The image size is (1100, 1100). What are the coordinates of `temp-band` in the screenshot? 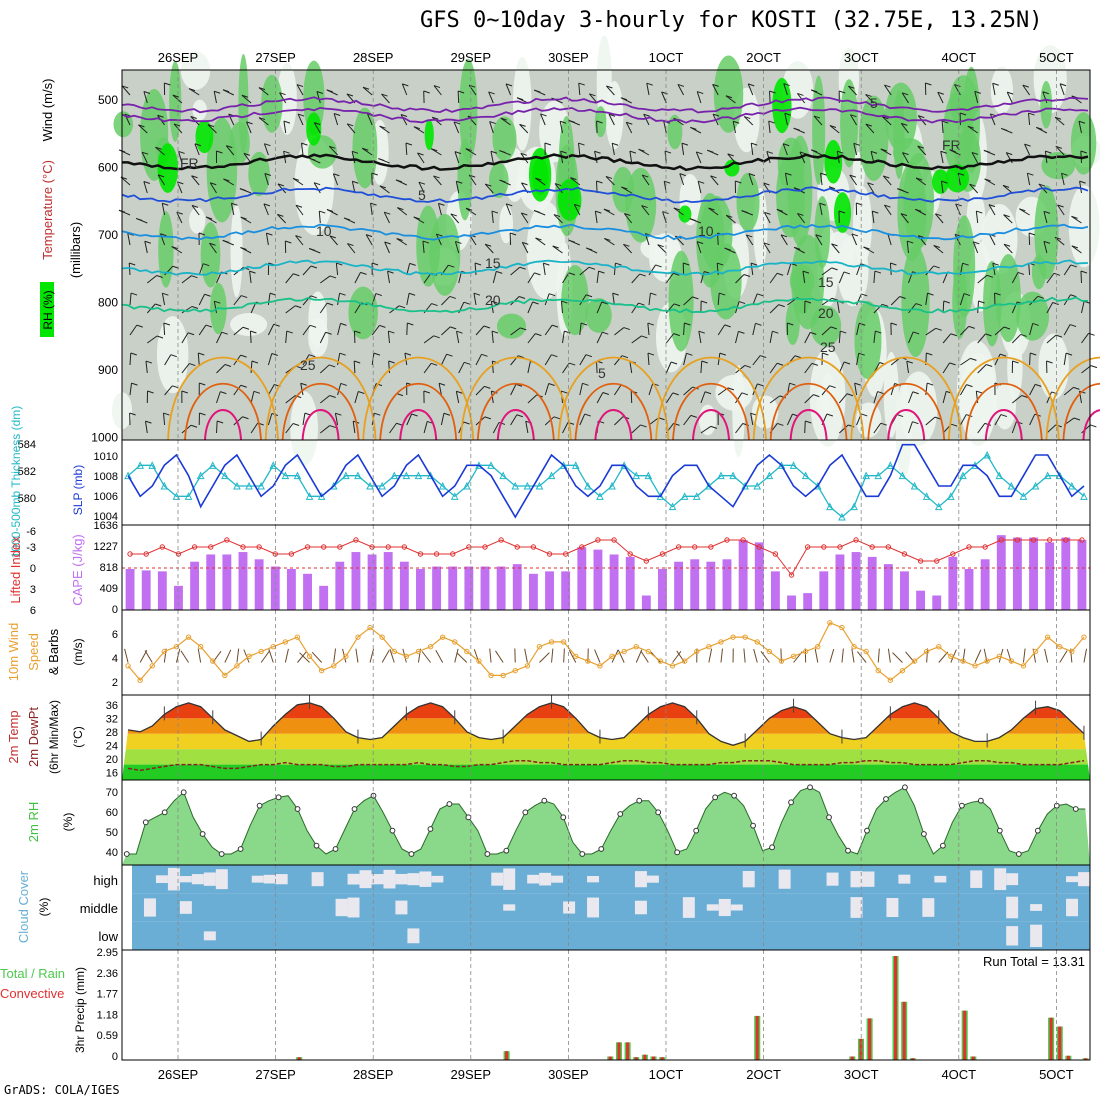 It's located at (606, 726).